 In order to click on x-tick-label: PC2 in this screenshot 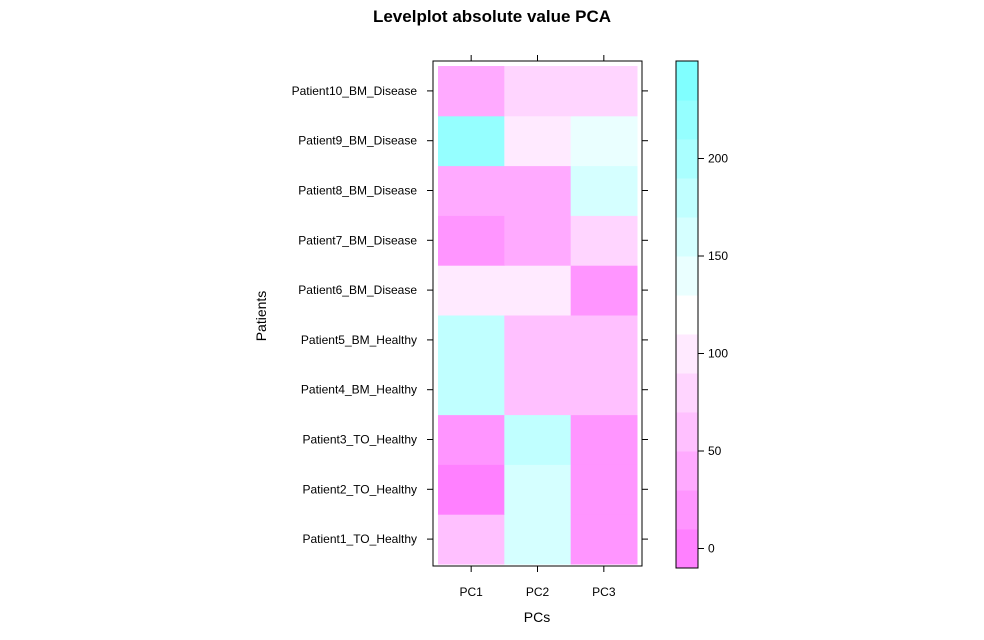, I will do `click(538, 592)`.